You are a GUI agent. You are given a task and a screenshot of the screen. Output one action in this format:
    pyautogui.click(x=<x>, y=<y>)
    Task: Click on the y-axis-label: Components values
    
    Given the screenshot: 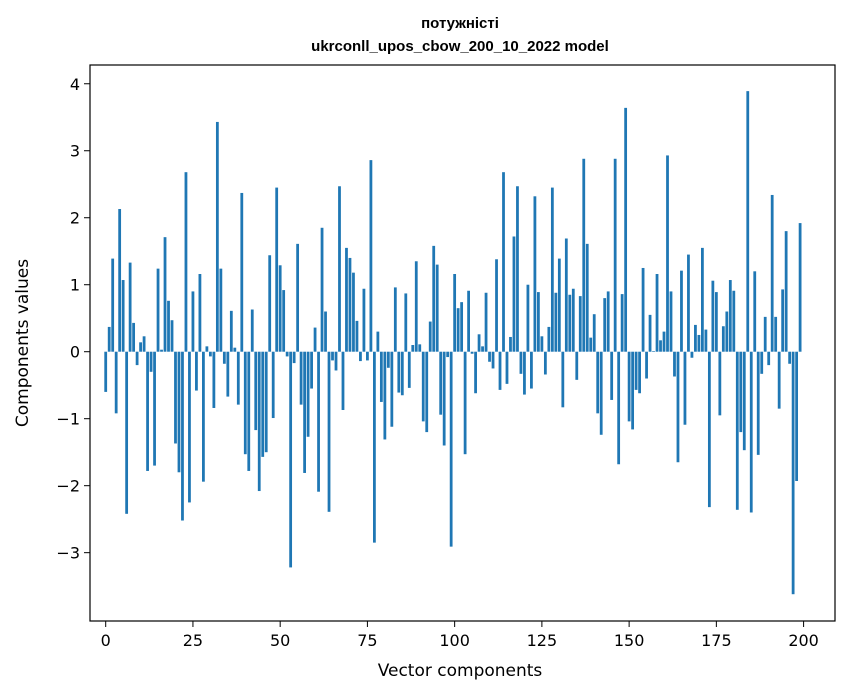 What is the action you would take?
    pyautogui.click(x=23, y=343)
    